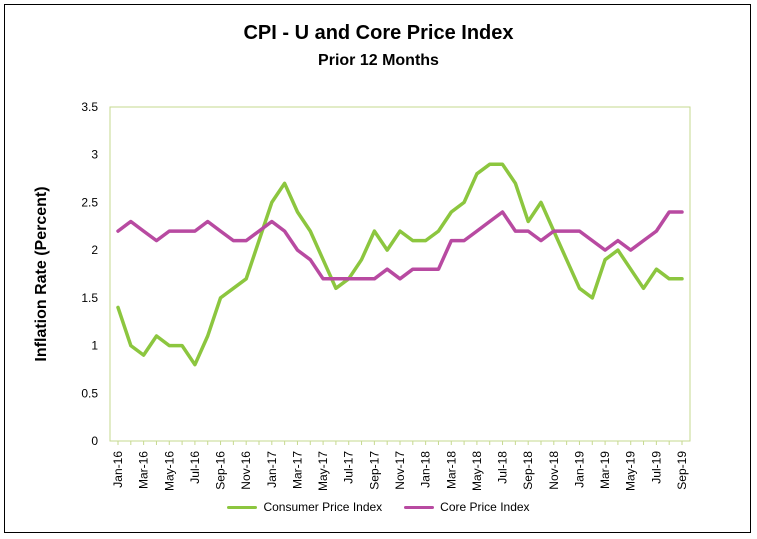  Describe the element at coordinates (400, 470) in the screenshot. I see `x-tick-label: Nov-17` at that location.